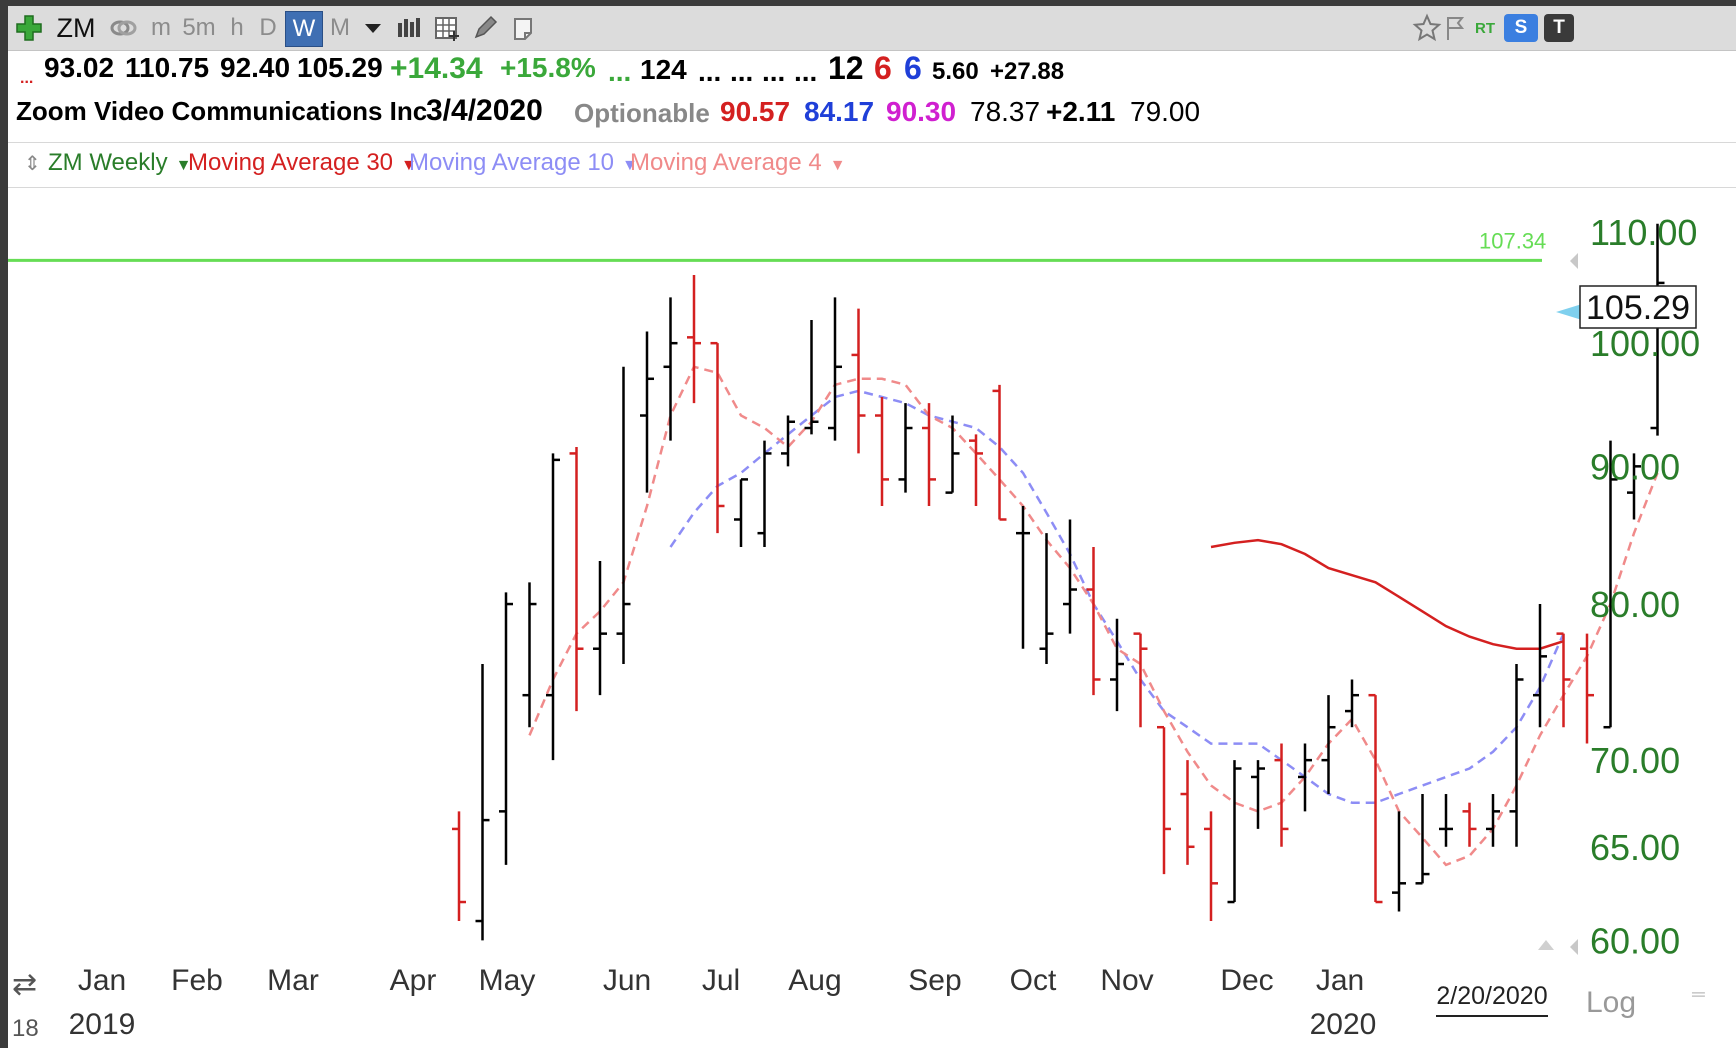  What do you see at coordinates (1033, 980) in the screenshot?
I see `x-month-label: Oct` at bounding box center [1033, 980].